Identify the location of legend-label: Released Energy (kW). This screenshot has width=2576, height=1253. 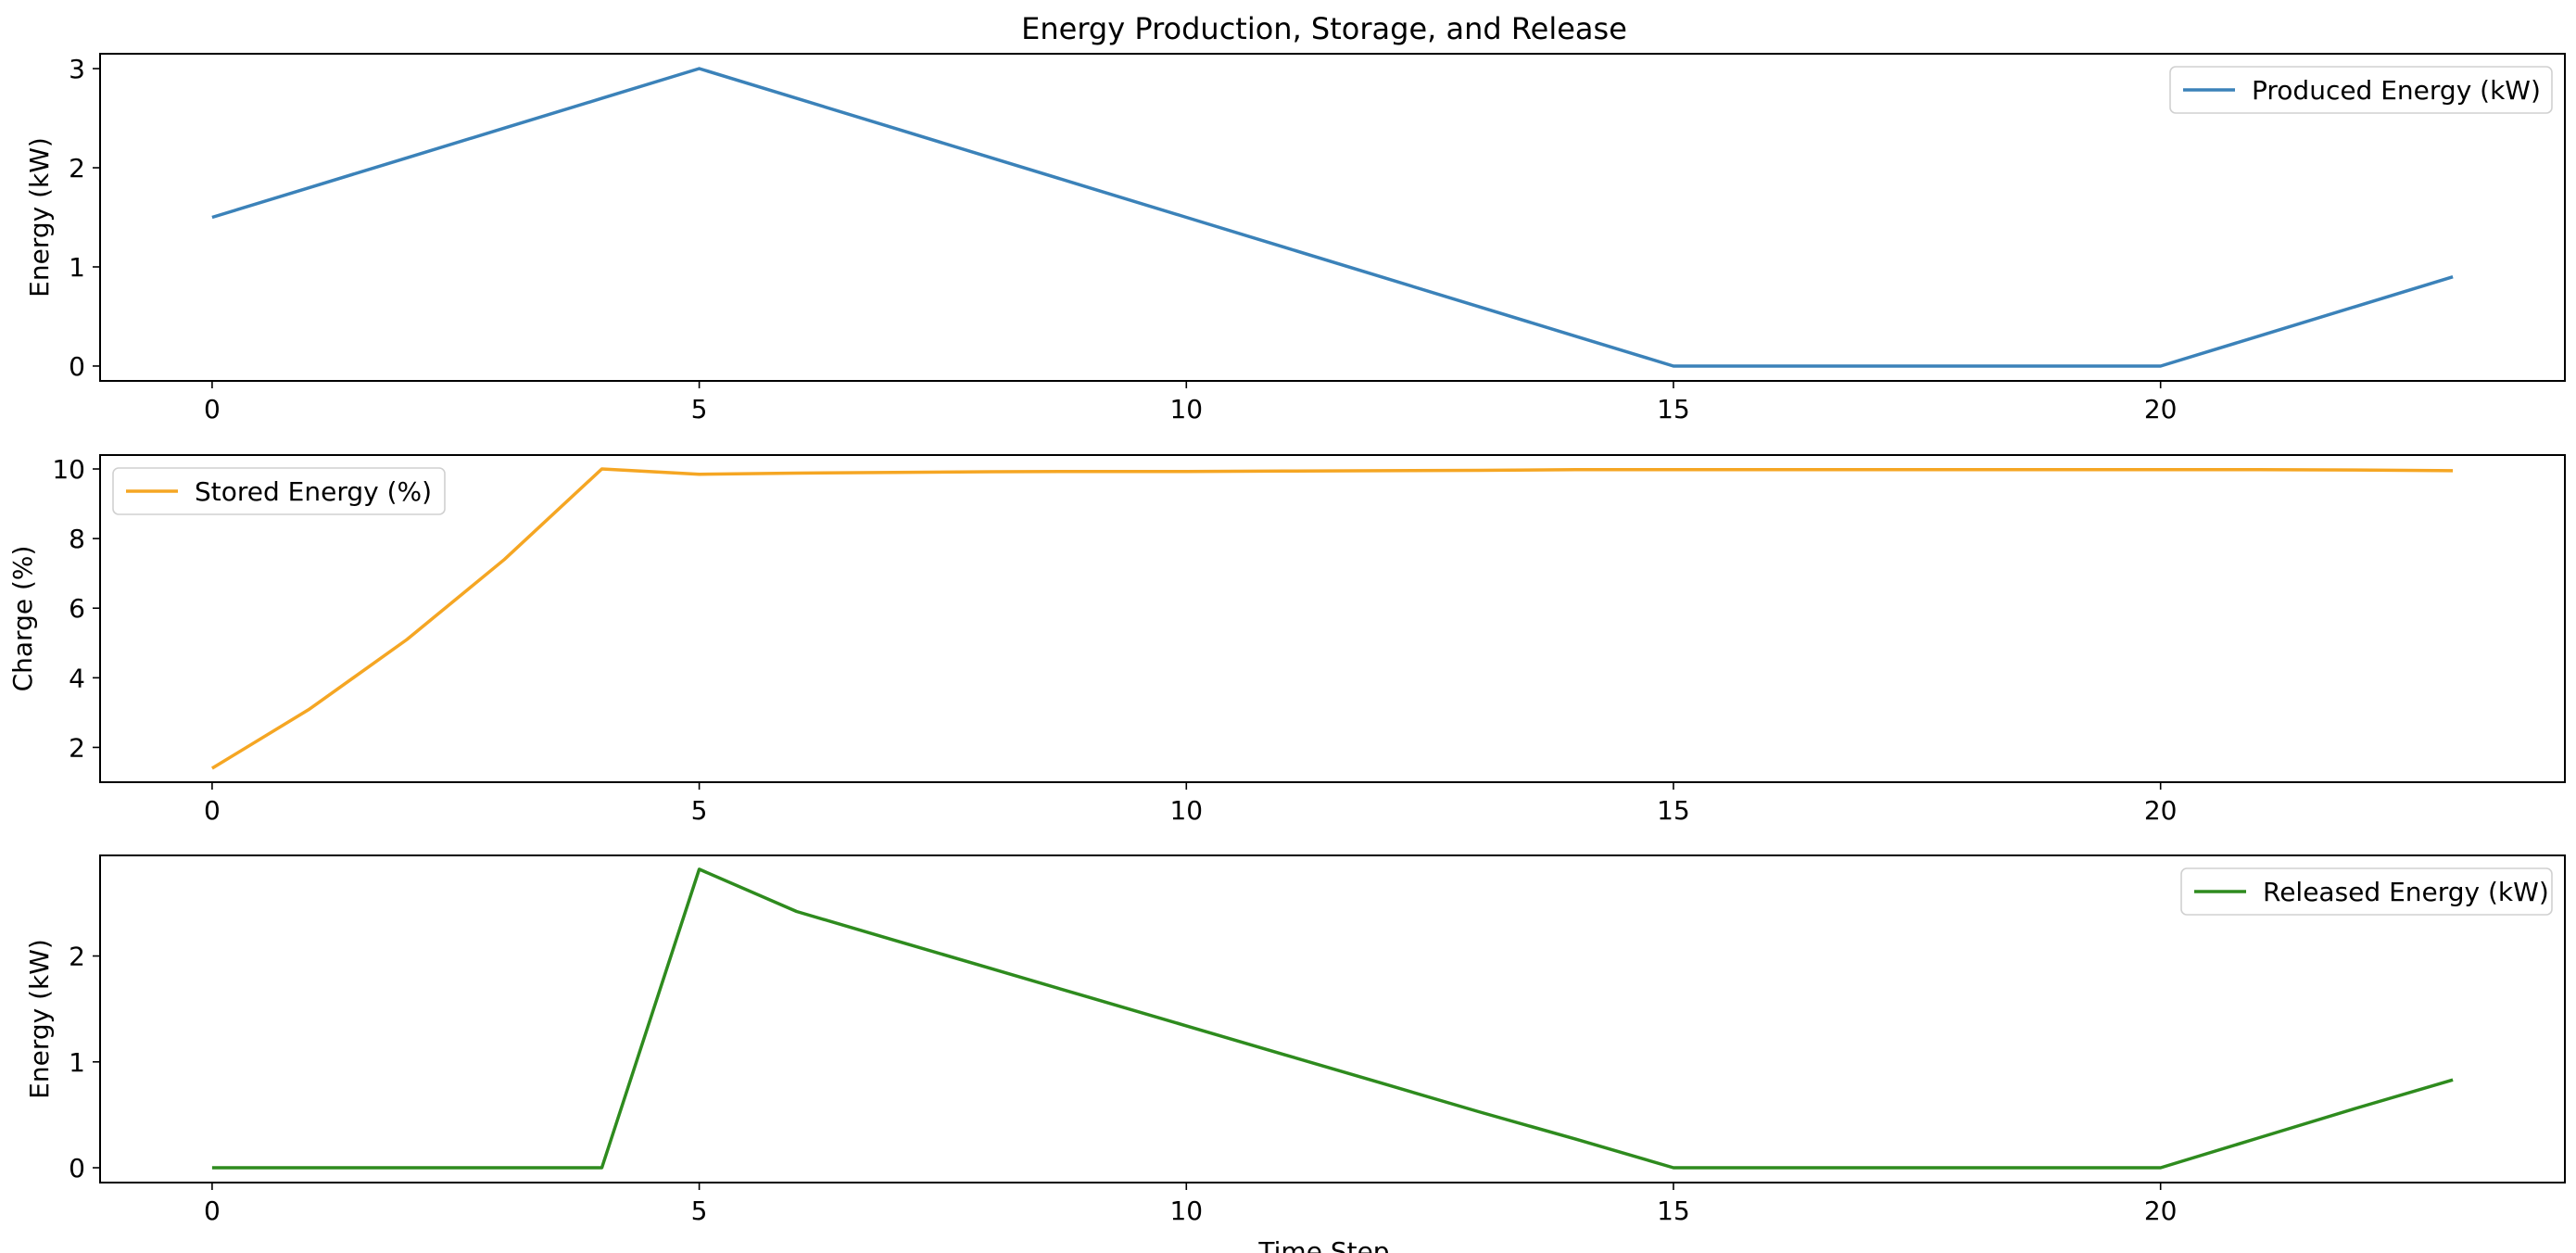
(2406, 892).